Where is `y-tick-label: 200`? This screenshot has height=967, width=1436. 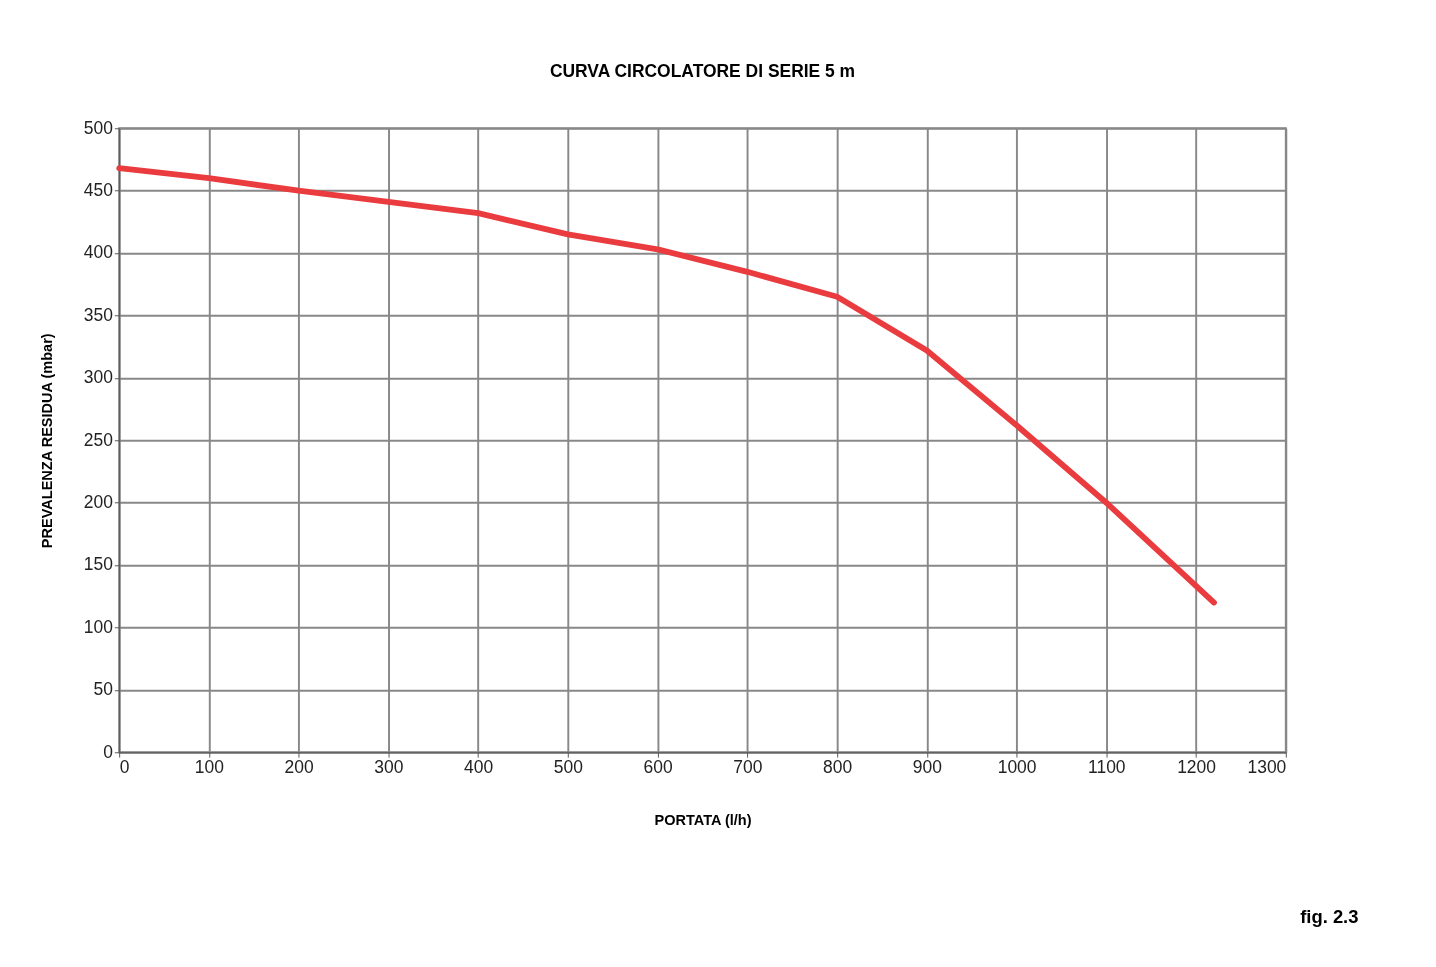
y-tick-label: 200 is located at coordinates (98, 502).